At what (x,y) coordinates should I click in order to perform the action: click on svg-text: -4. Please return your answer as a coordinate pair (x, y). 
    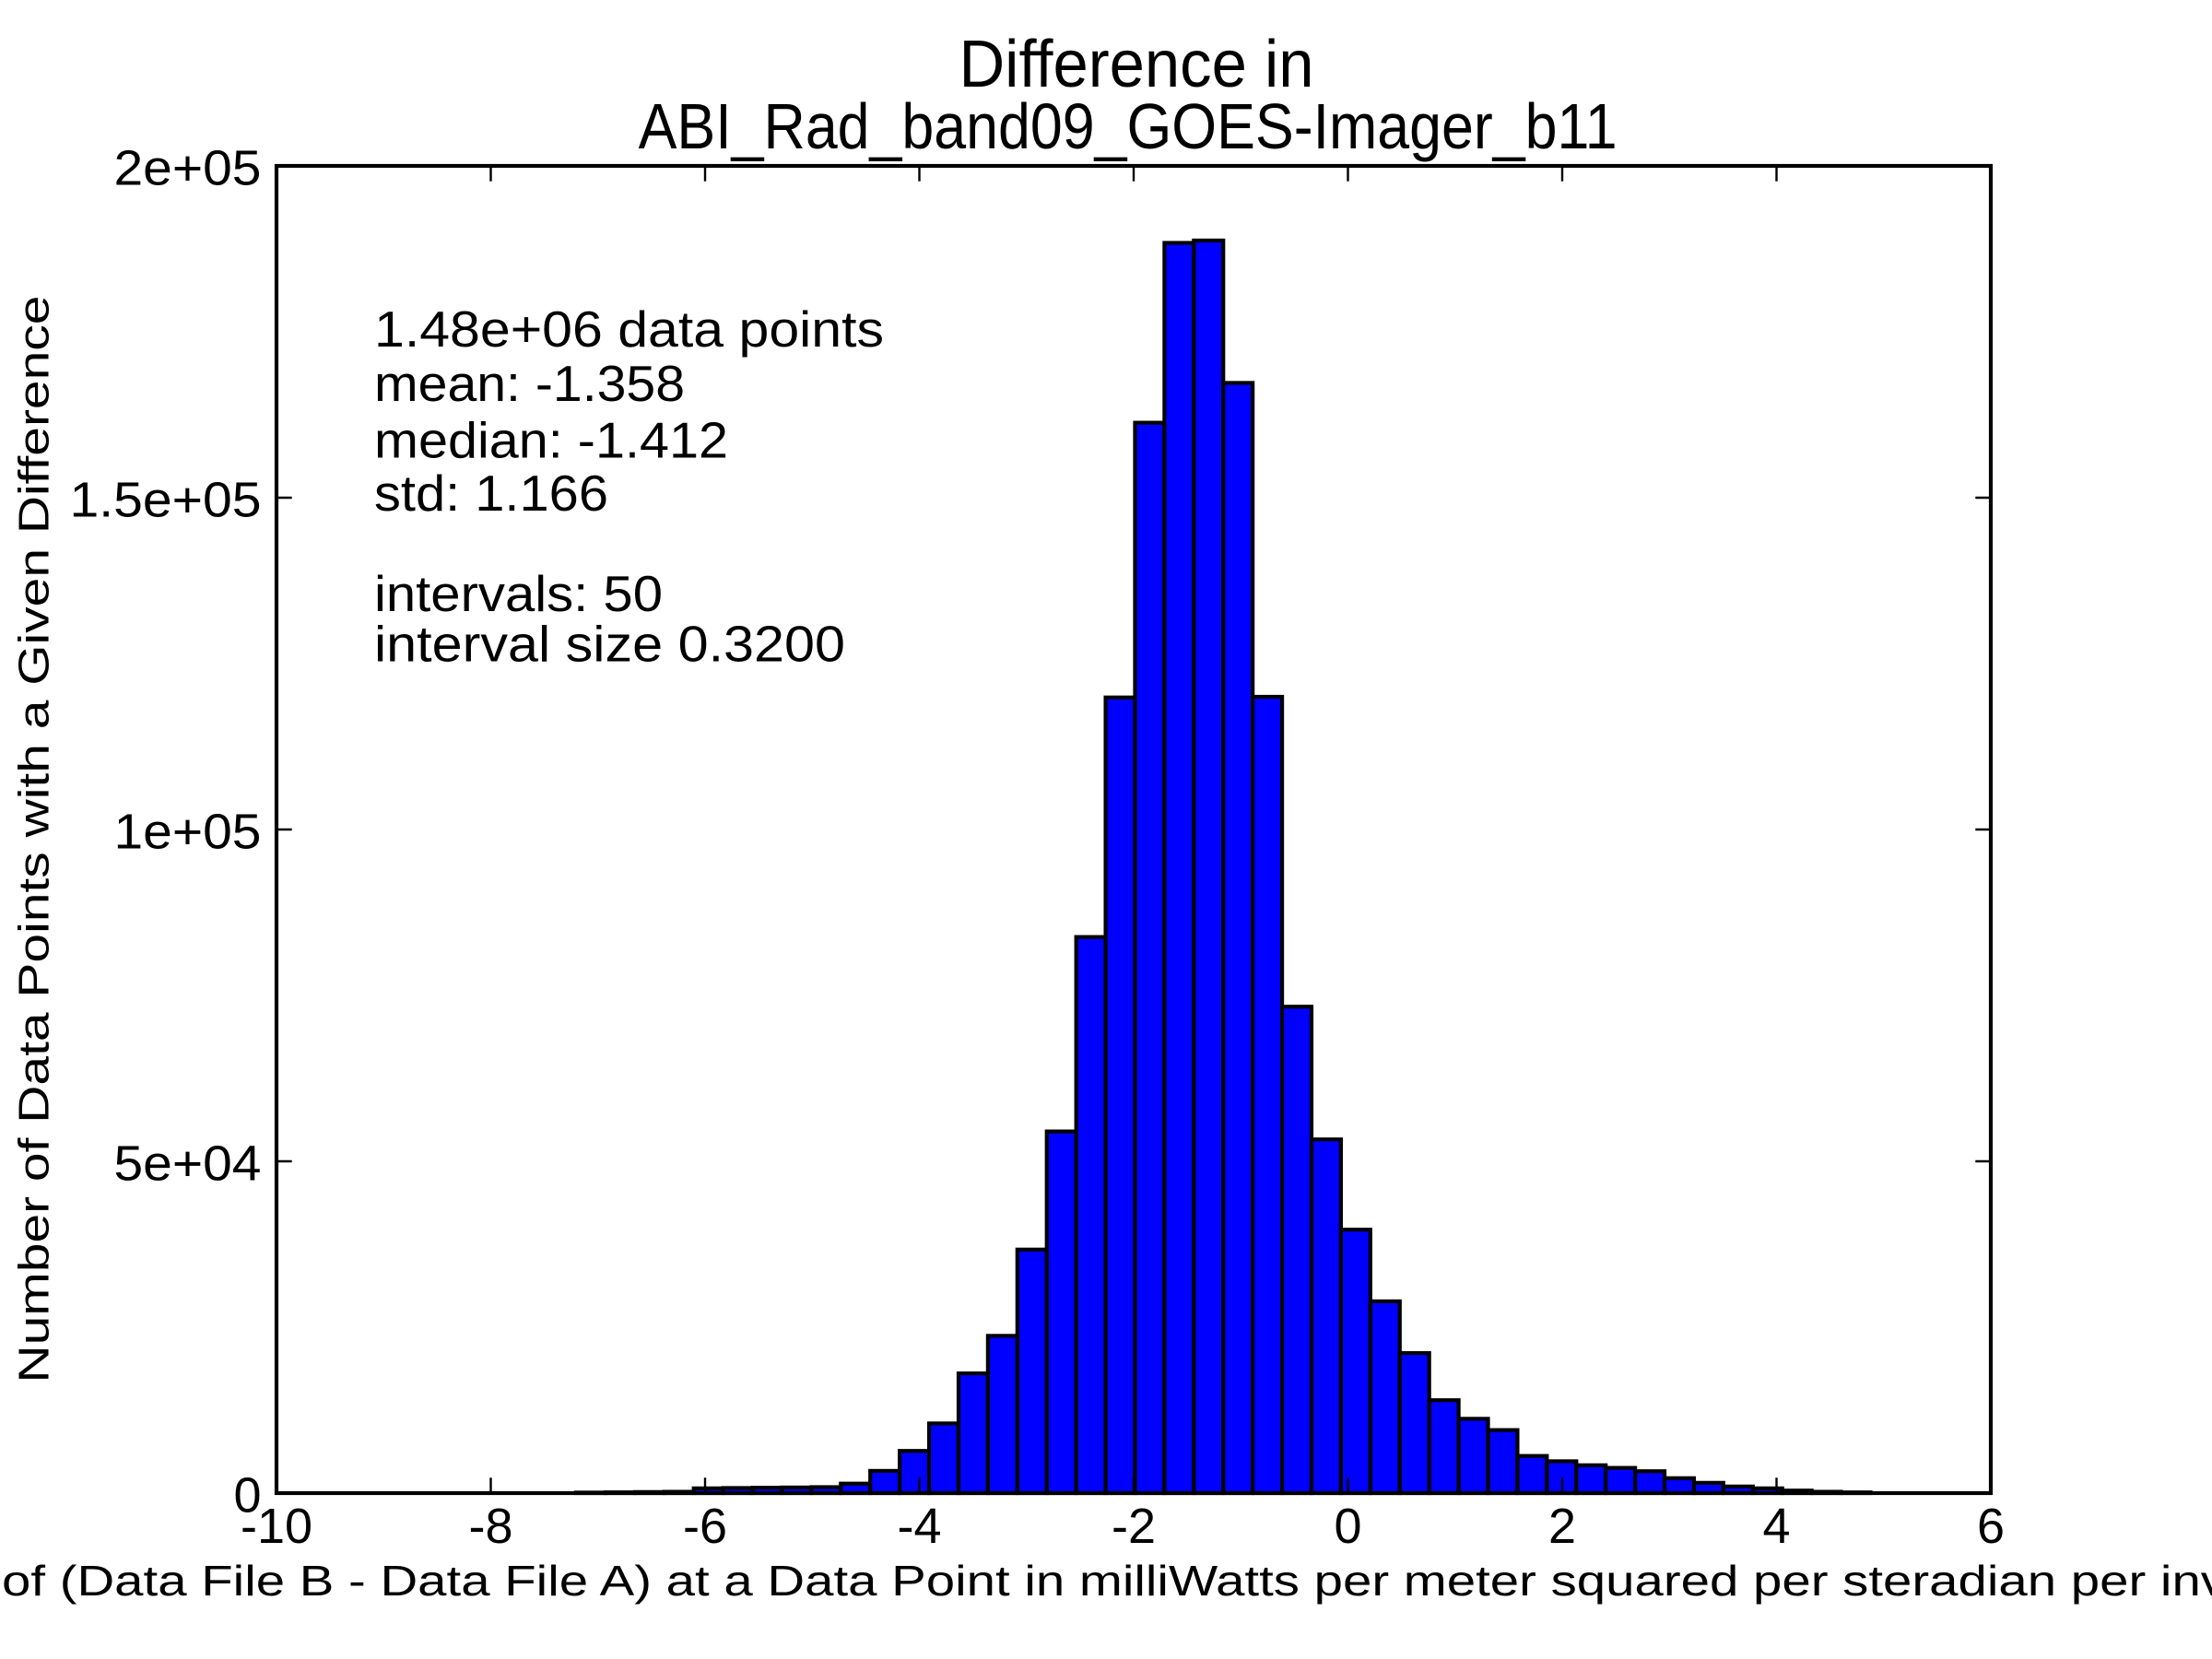
    Looking at the image, I should click on (919, 1526).